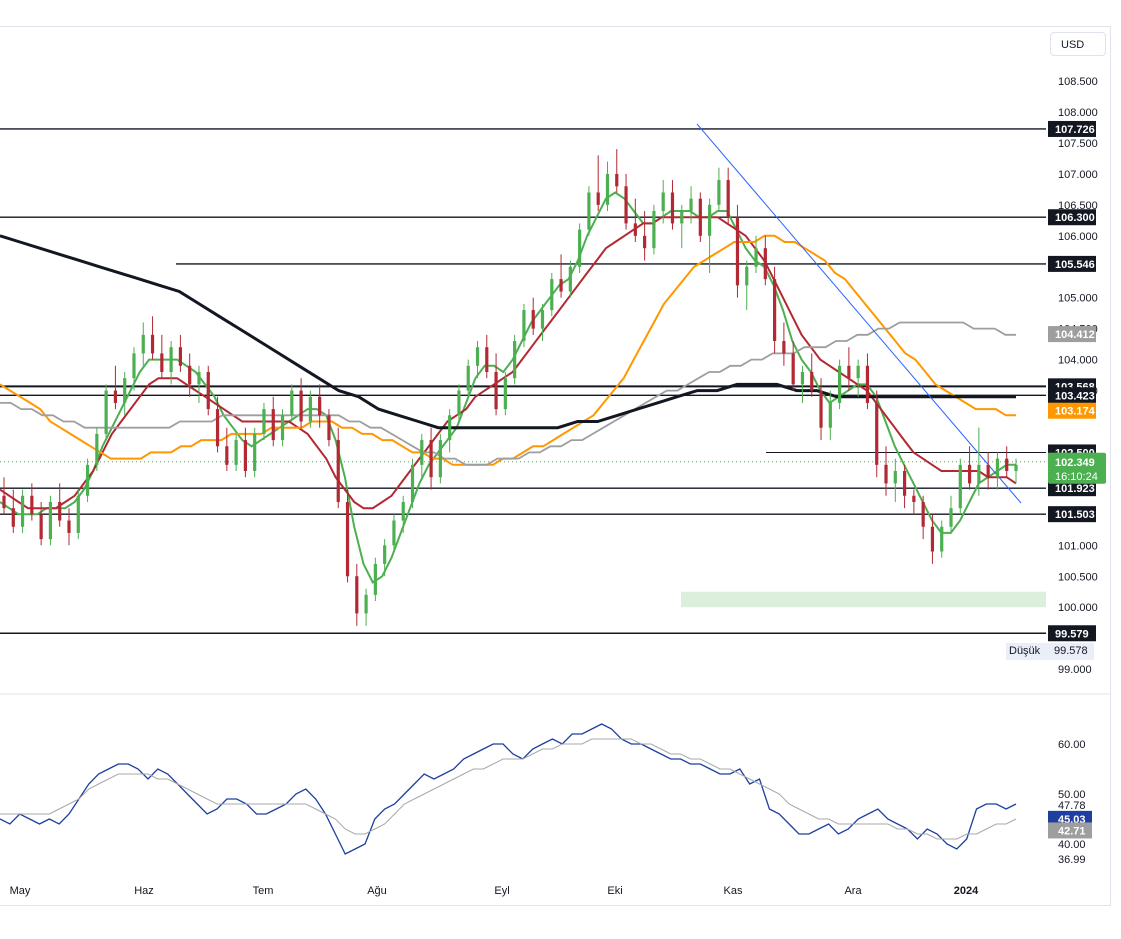 The width and height of the screenshot is (1121, 939). What do you see at coordinates (853, 891) in the screenshot?
I see `time-axis-tick: Ara` at bounding box center [853, 891].